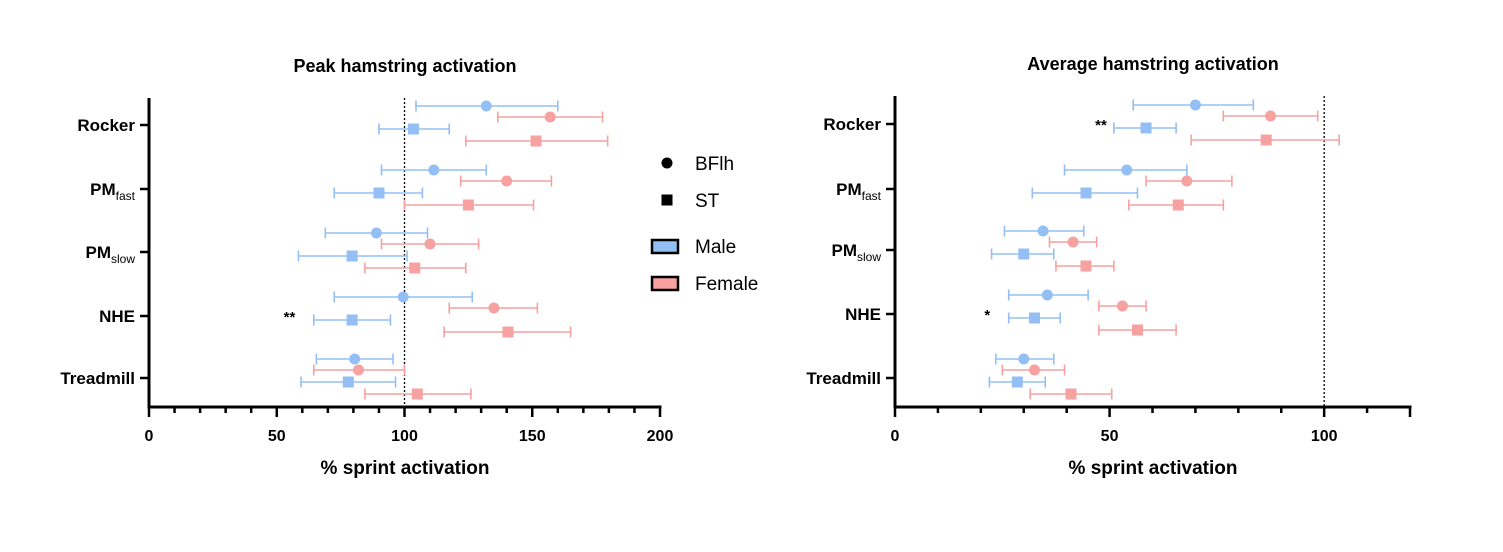 Image resolution: width=1503 pixels, height=552 pixels. I want to click on legend-label-male: Male, so click(715, 247).